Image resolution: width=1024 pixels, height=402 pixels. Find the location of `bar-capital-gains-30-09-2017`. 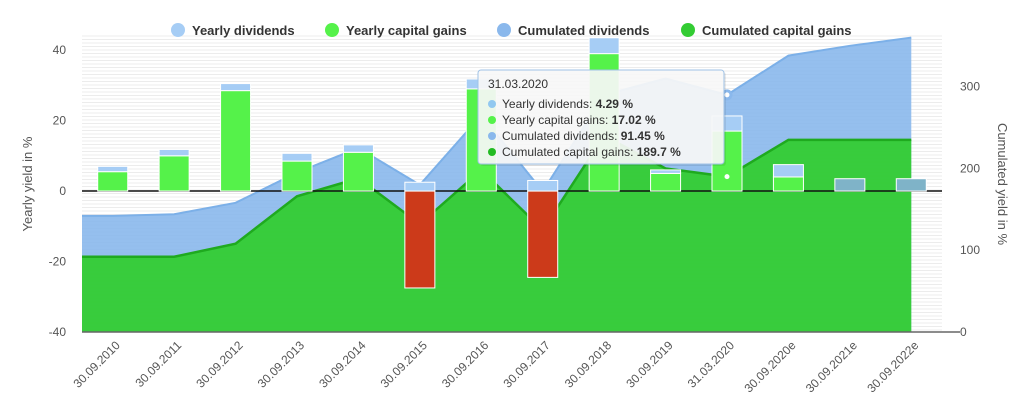

bar-capital-gains-30-09-2017 is located at coordinates (543, 234).